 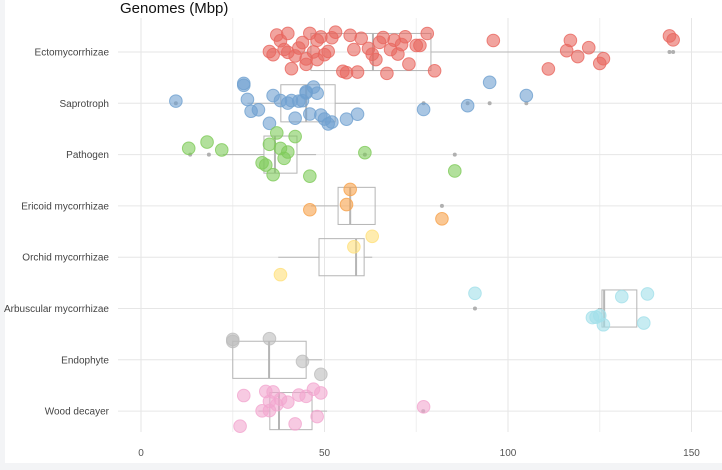 I want to click on category-label: Wood decayer, so click(x=77, y=412).